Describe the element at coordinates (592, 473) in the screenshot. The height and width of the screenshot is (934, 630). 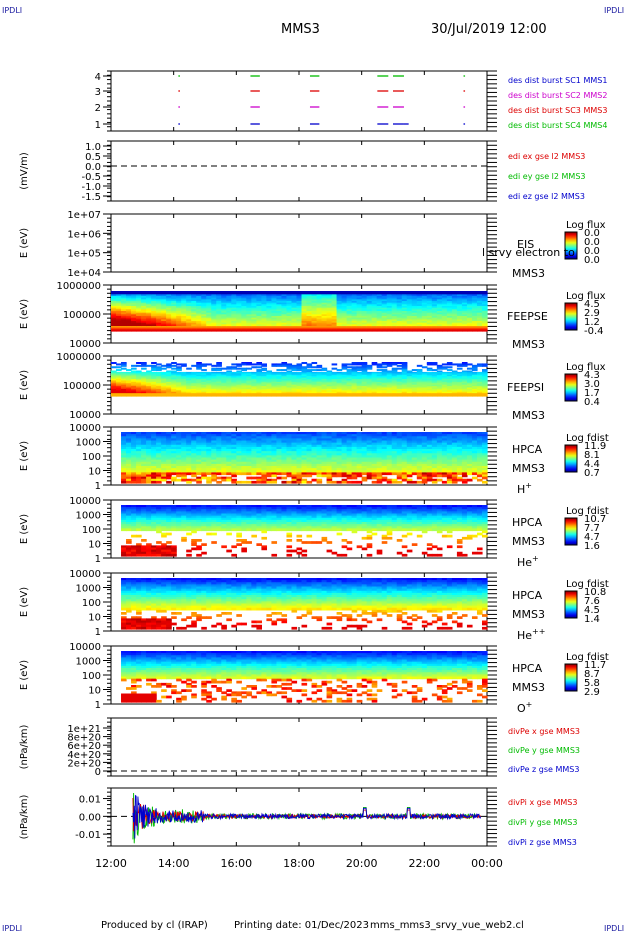
I see `colorbar-tick-label: 0.7` at that location.